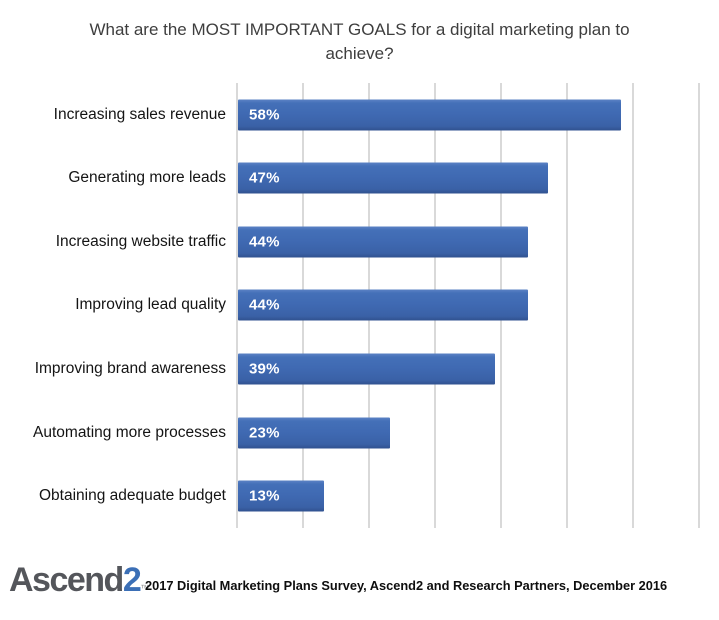 Image resolution: width=719 pixels, height=620 pixels. I want to click on category-label: Generating more leads, so click(147, 178).